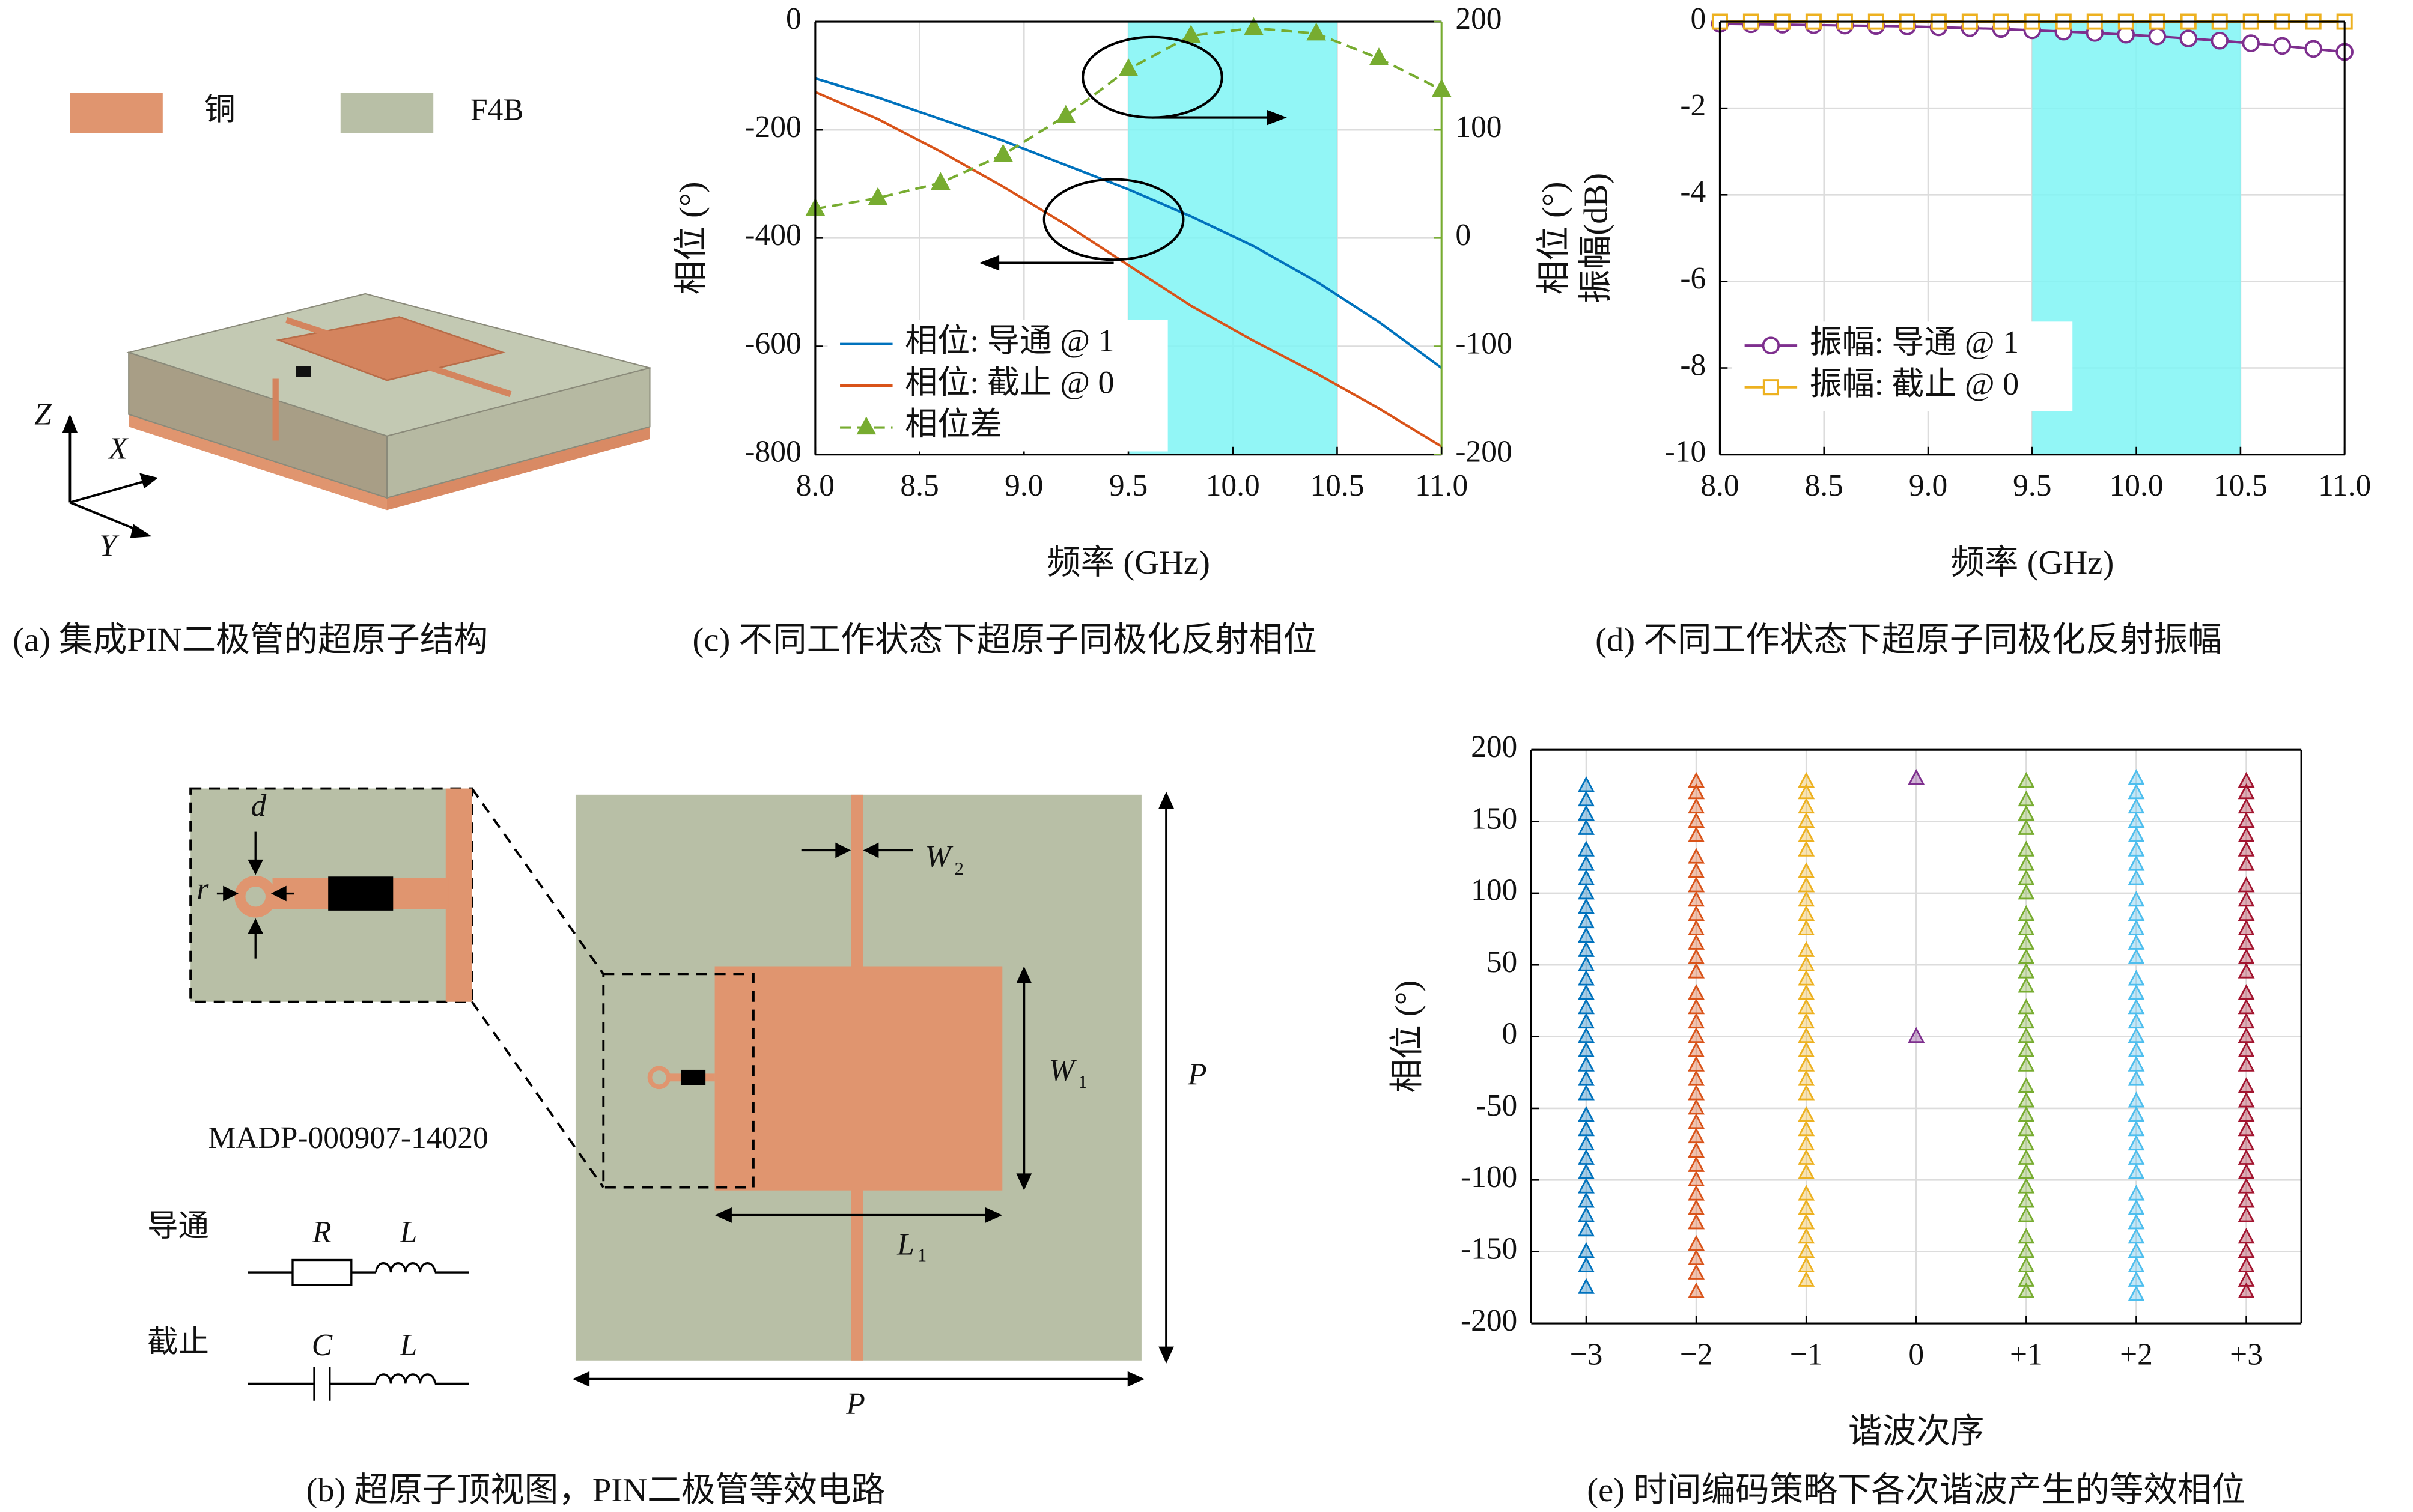  Describe the element at coordinates (202, 889) in the screenshot. I see `dim-label: r` at that location.